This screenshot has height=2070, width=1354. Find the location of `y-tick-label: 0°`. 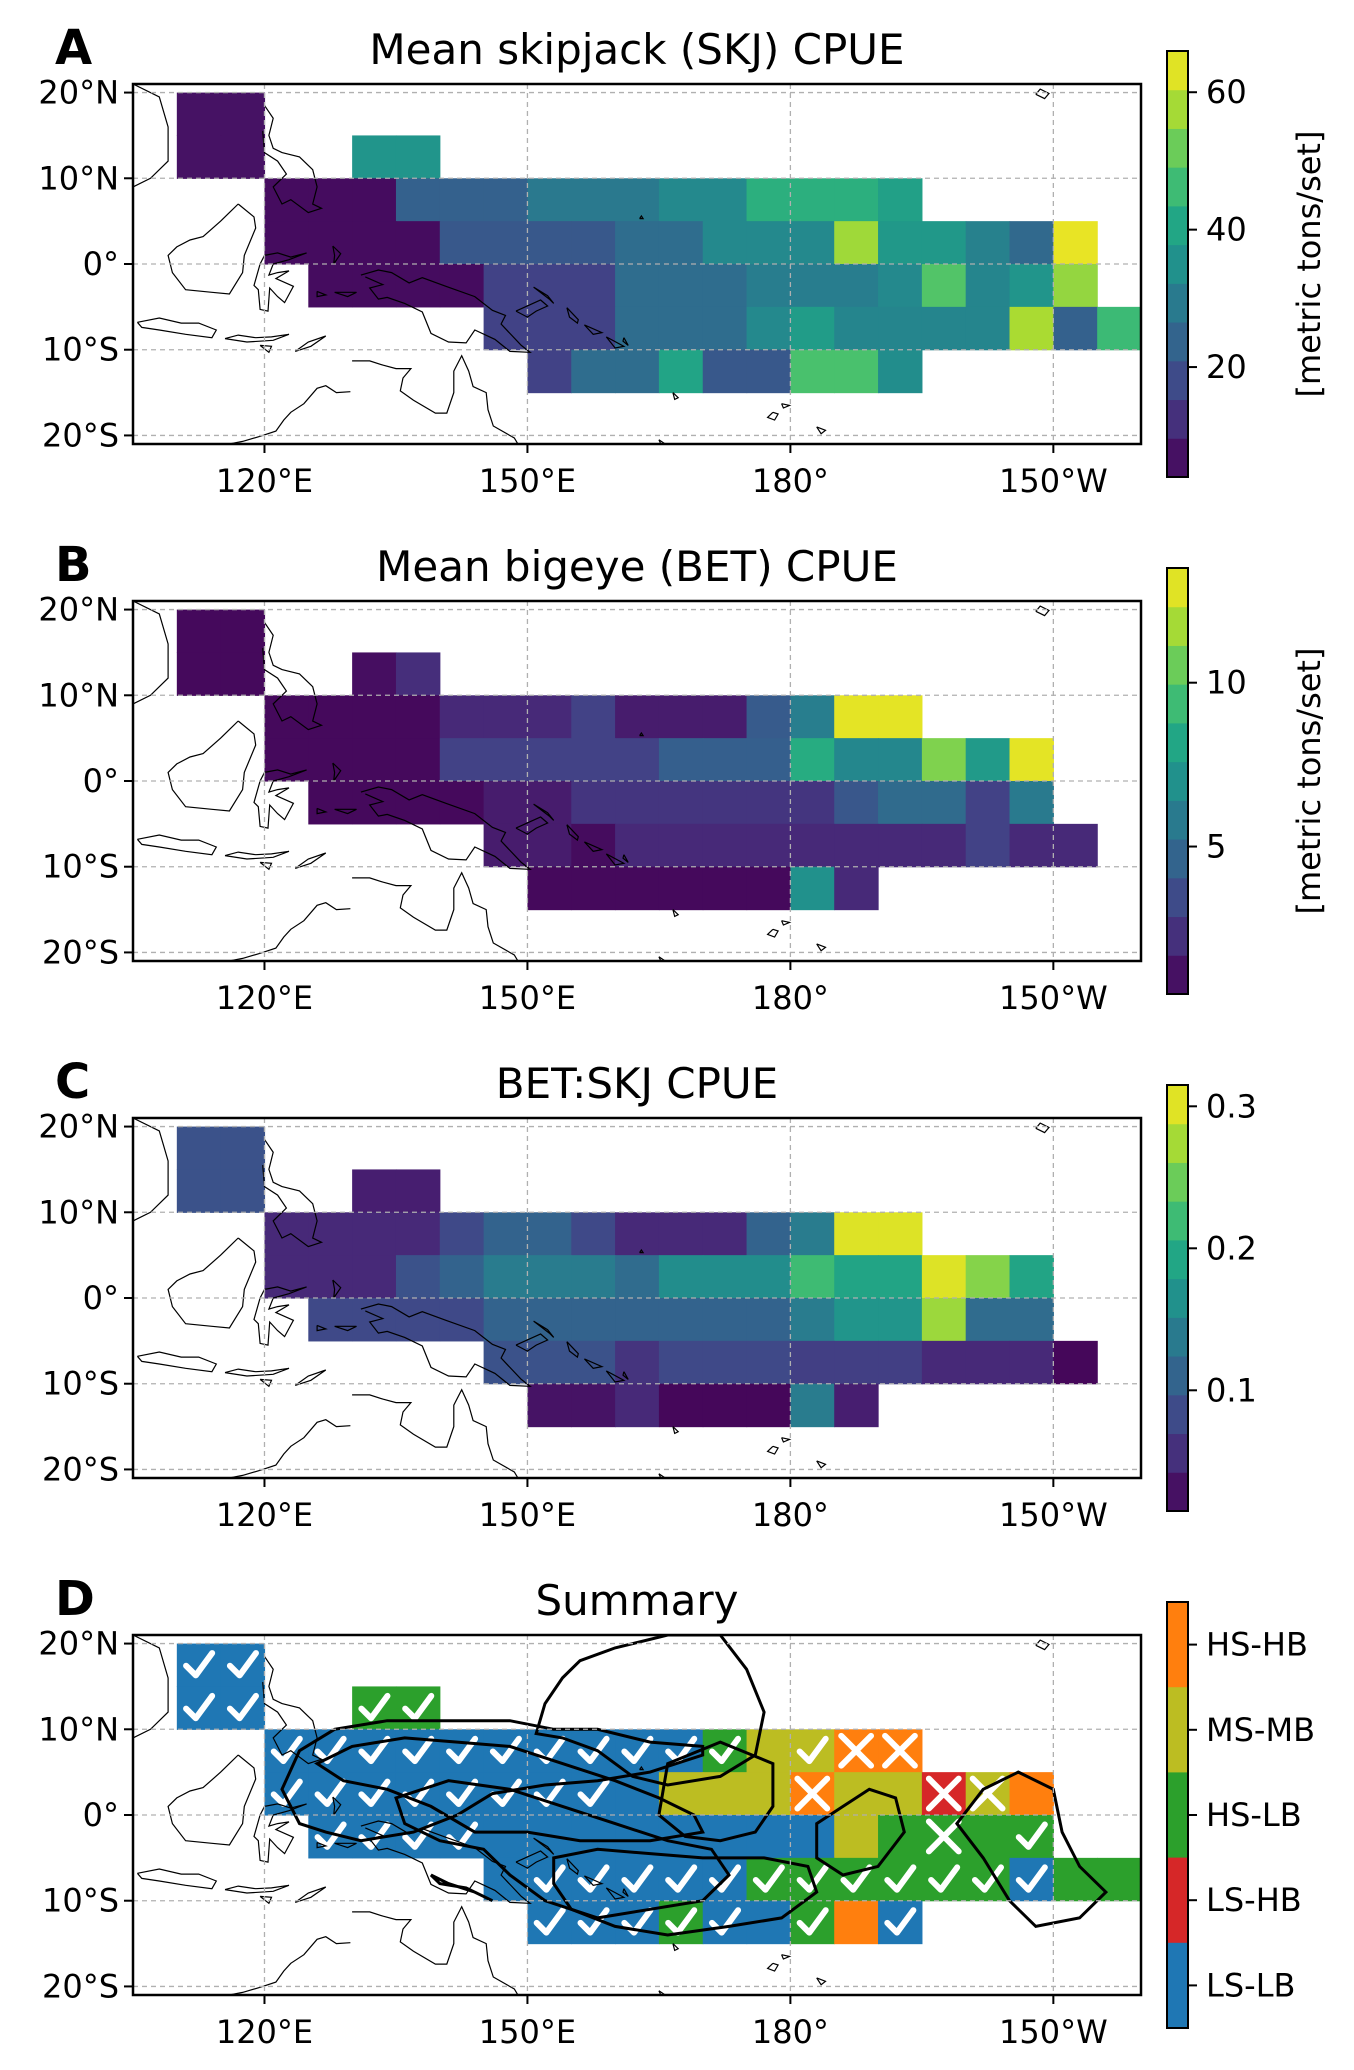

y-tick-label: 0° is located at coordinates (101, 264).